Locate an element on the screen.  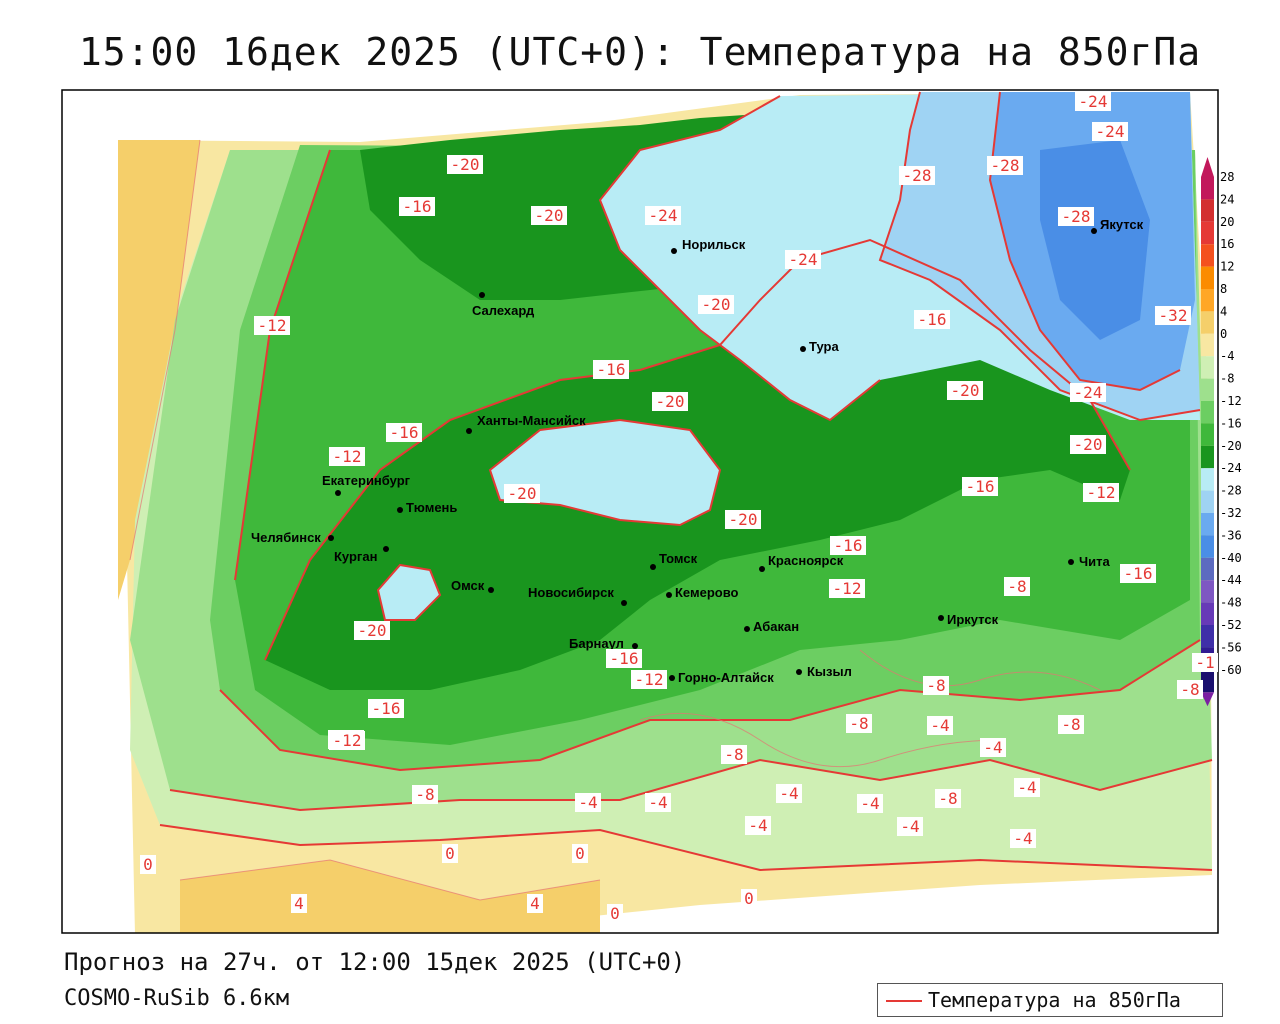
isoline-label: -1 is located at coordinates (1204, 662).